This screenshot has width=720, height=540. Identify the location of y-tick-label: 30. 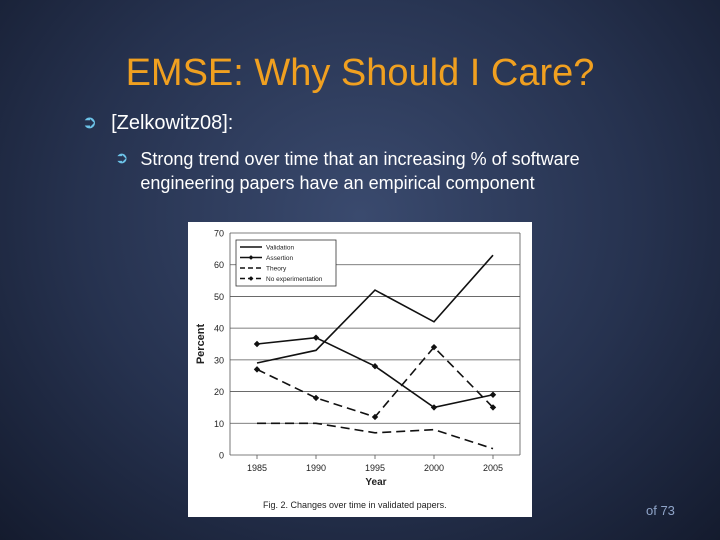
(219, 360).